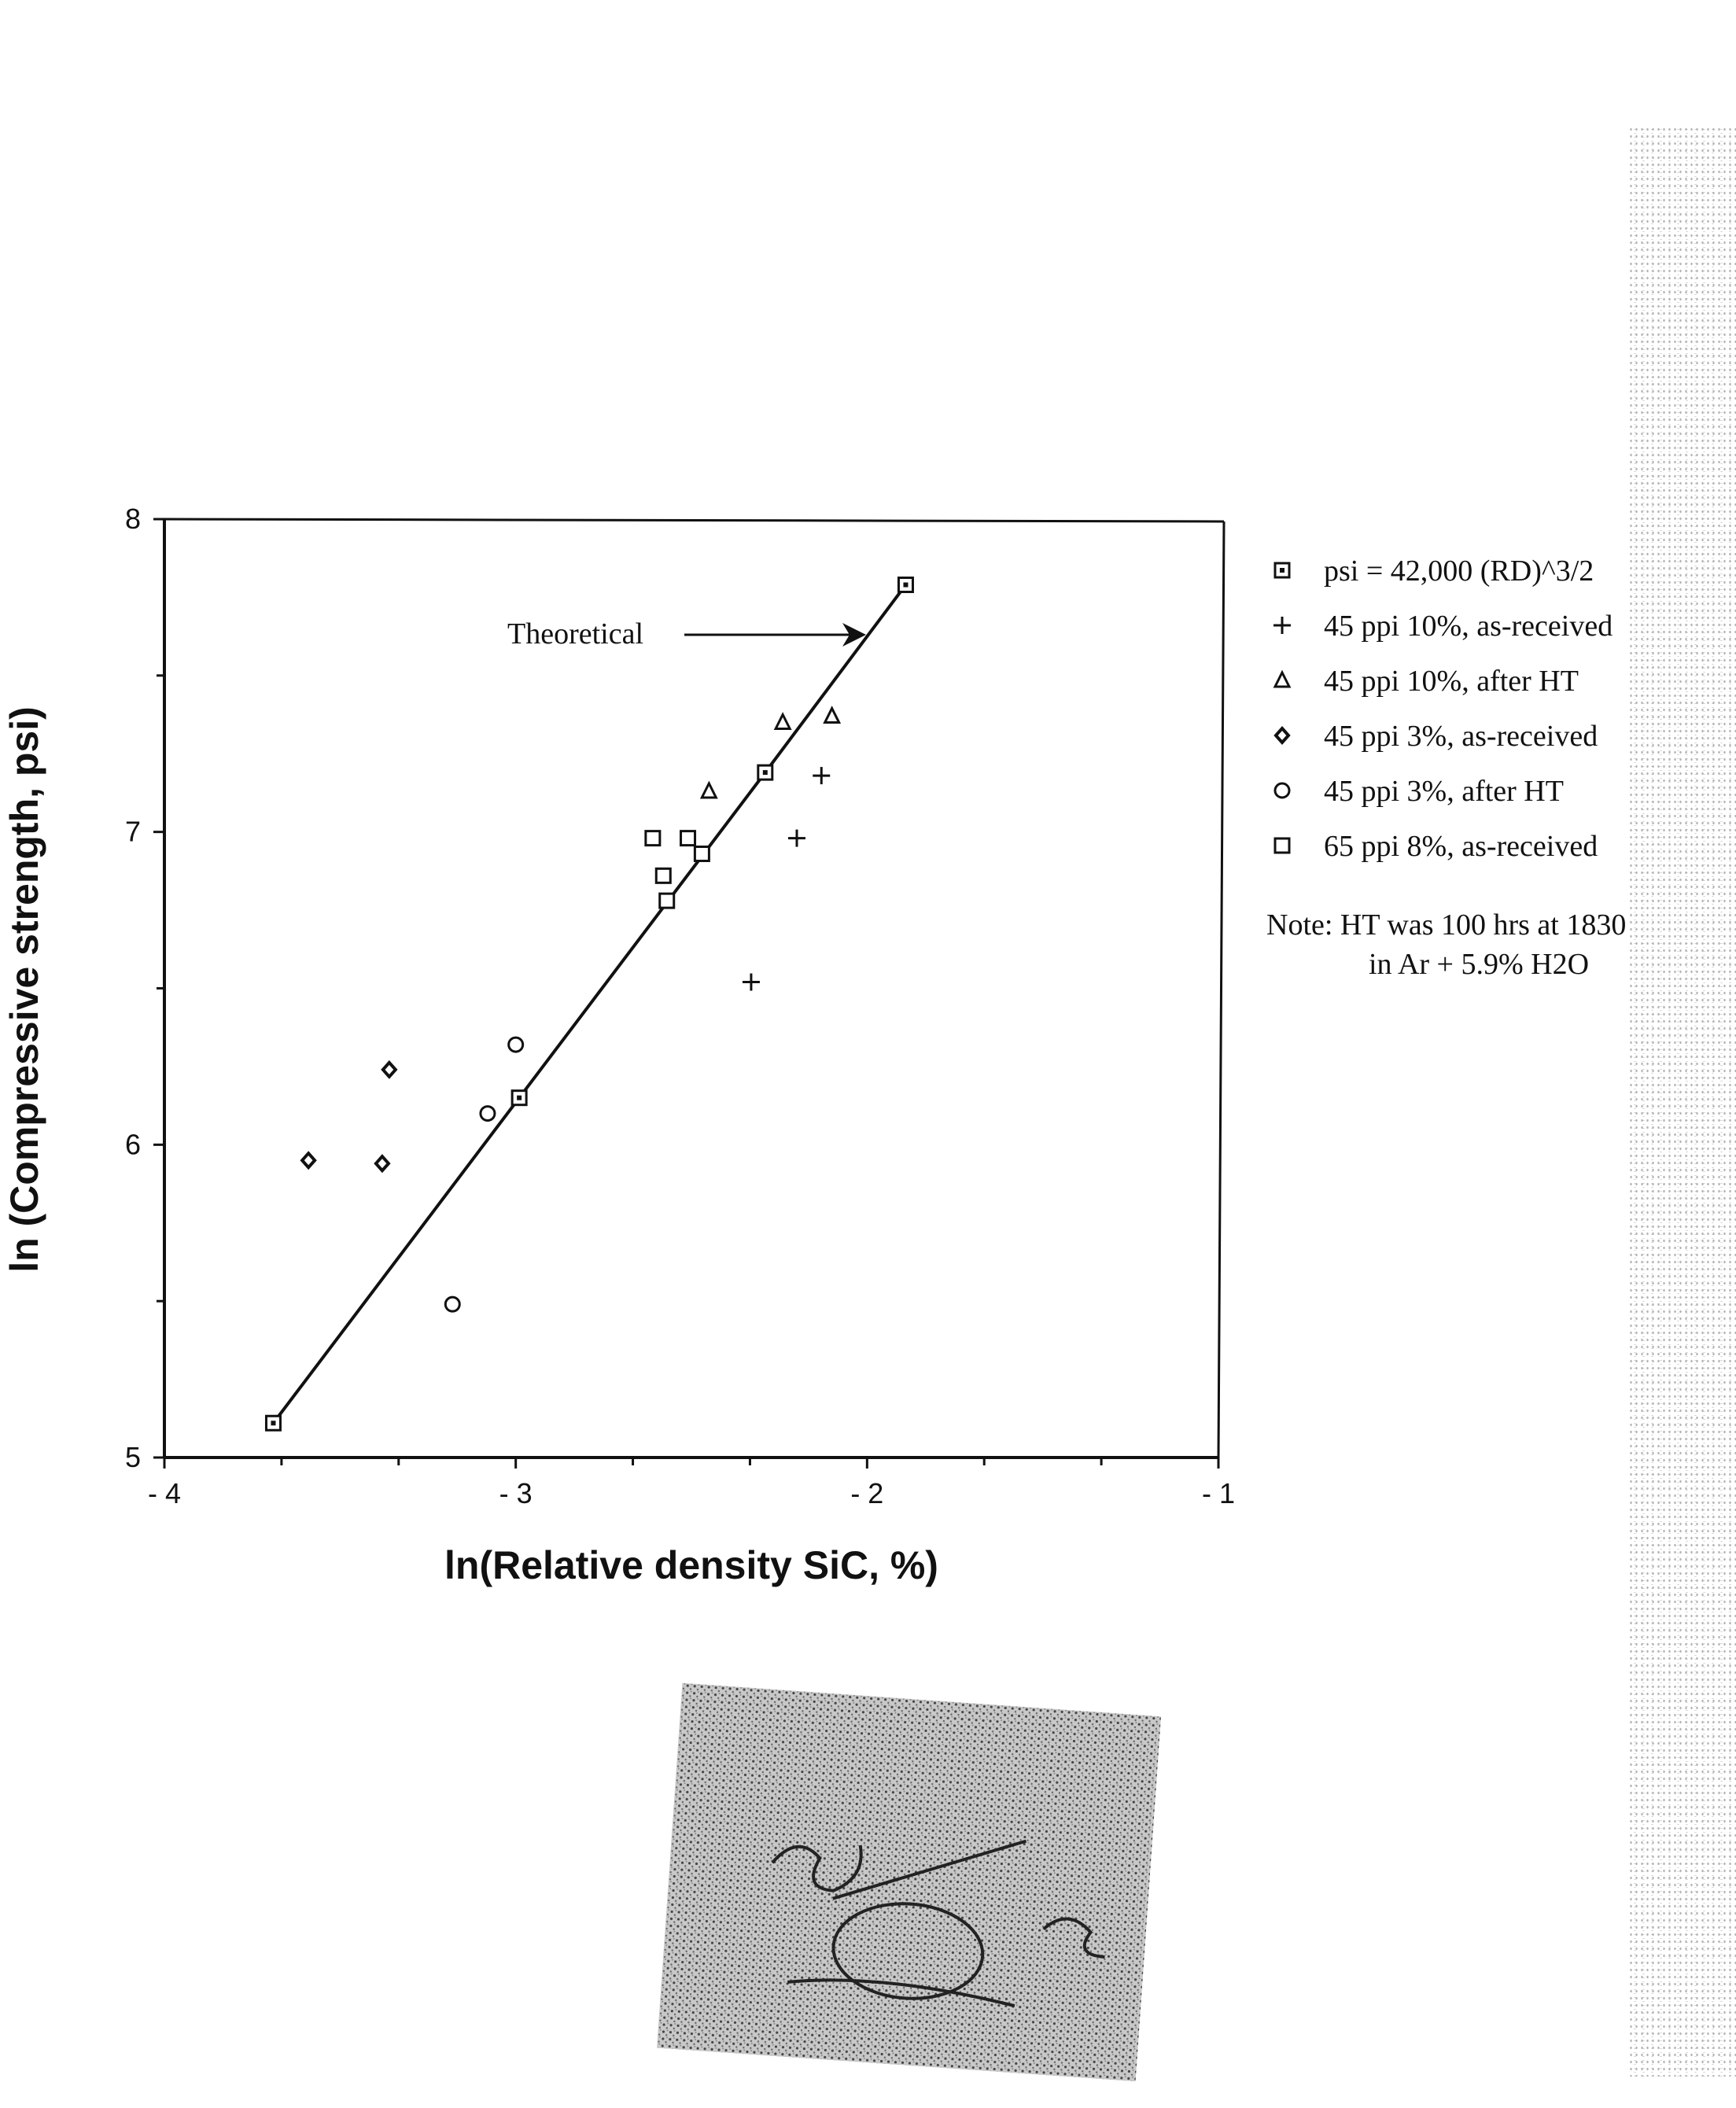 The image size is (1736, 2108). I want to click on legend-item: 65 ppi 8%, as-received, so click(1436, 846).